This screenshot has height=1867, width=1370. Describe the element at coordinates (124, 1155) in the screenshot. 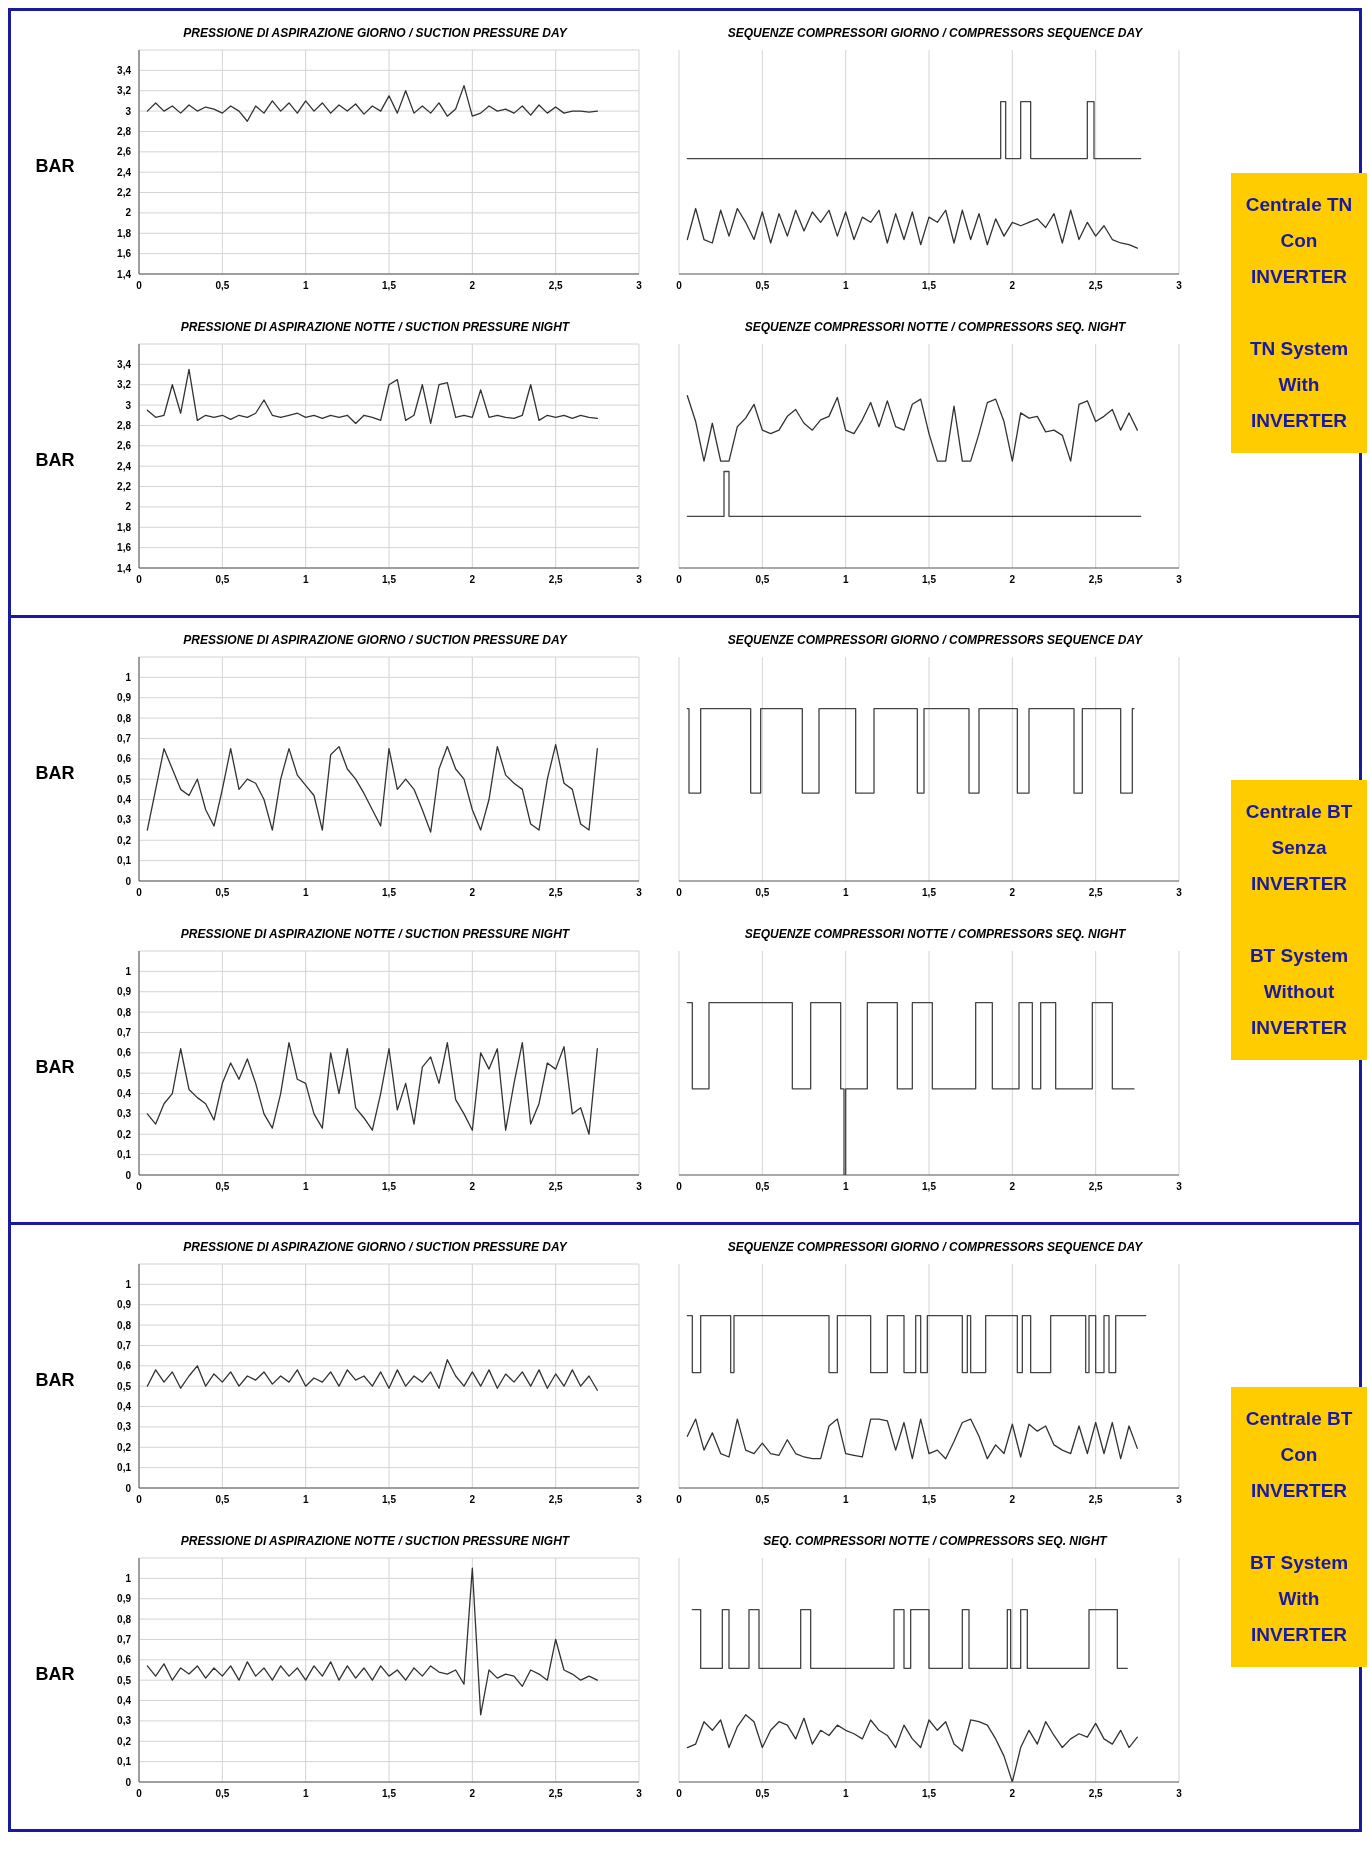

I see `y-tick-label: 0,1` at that location.